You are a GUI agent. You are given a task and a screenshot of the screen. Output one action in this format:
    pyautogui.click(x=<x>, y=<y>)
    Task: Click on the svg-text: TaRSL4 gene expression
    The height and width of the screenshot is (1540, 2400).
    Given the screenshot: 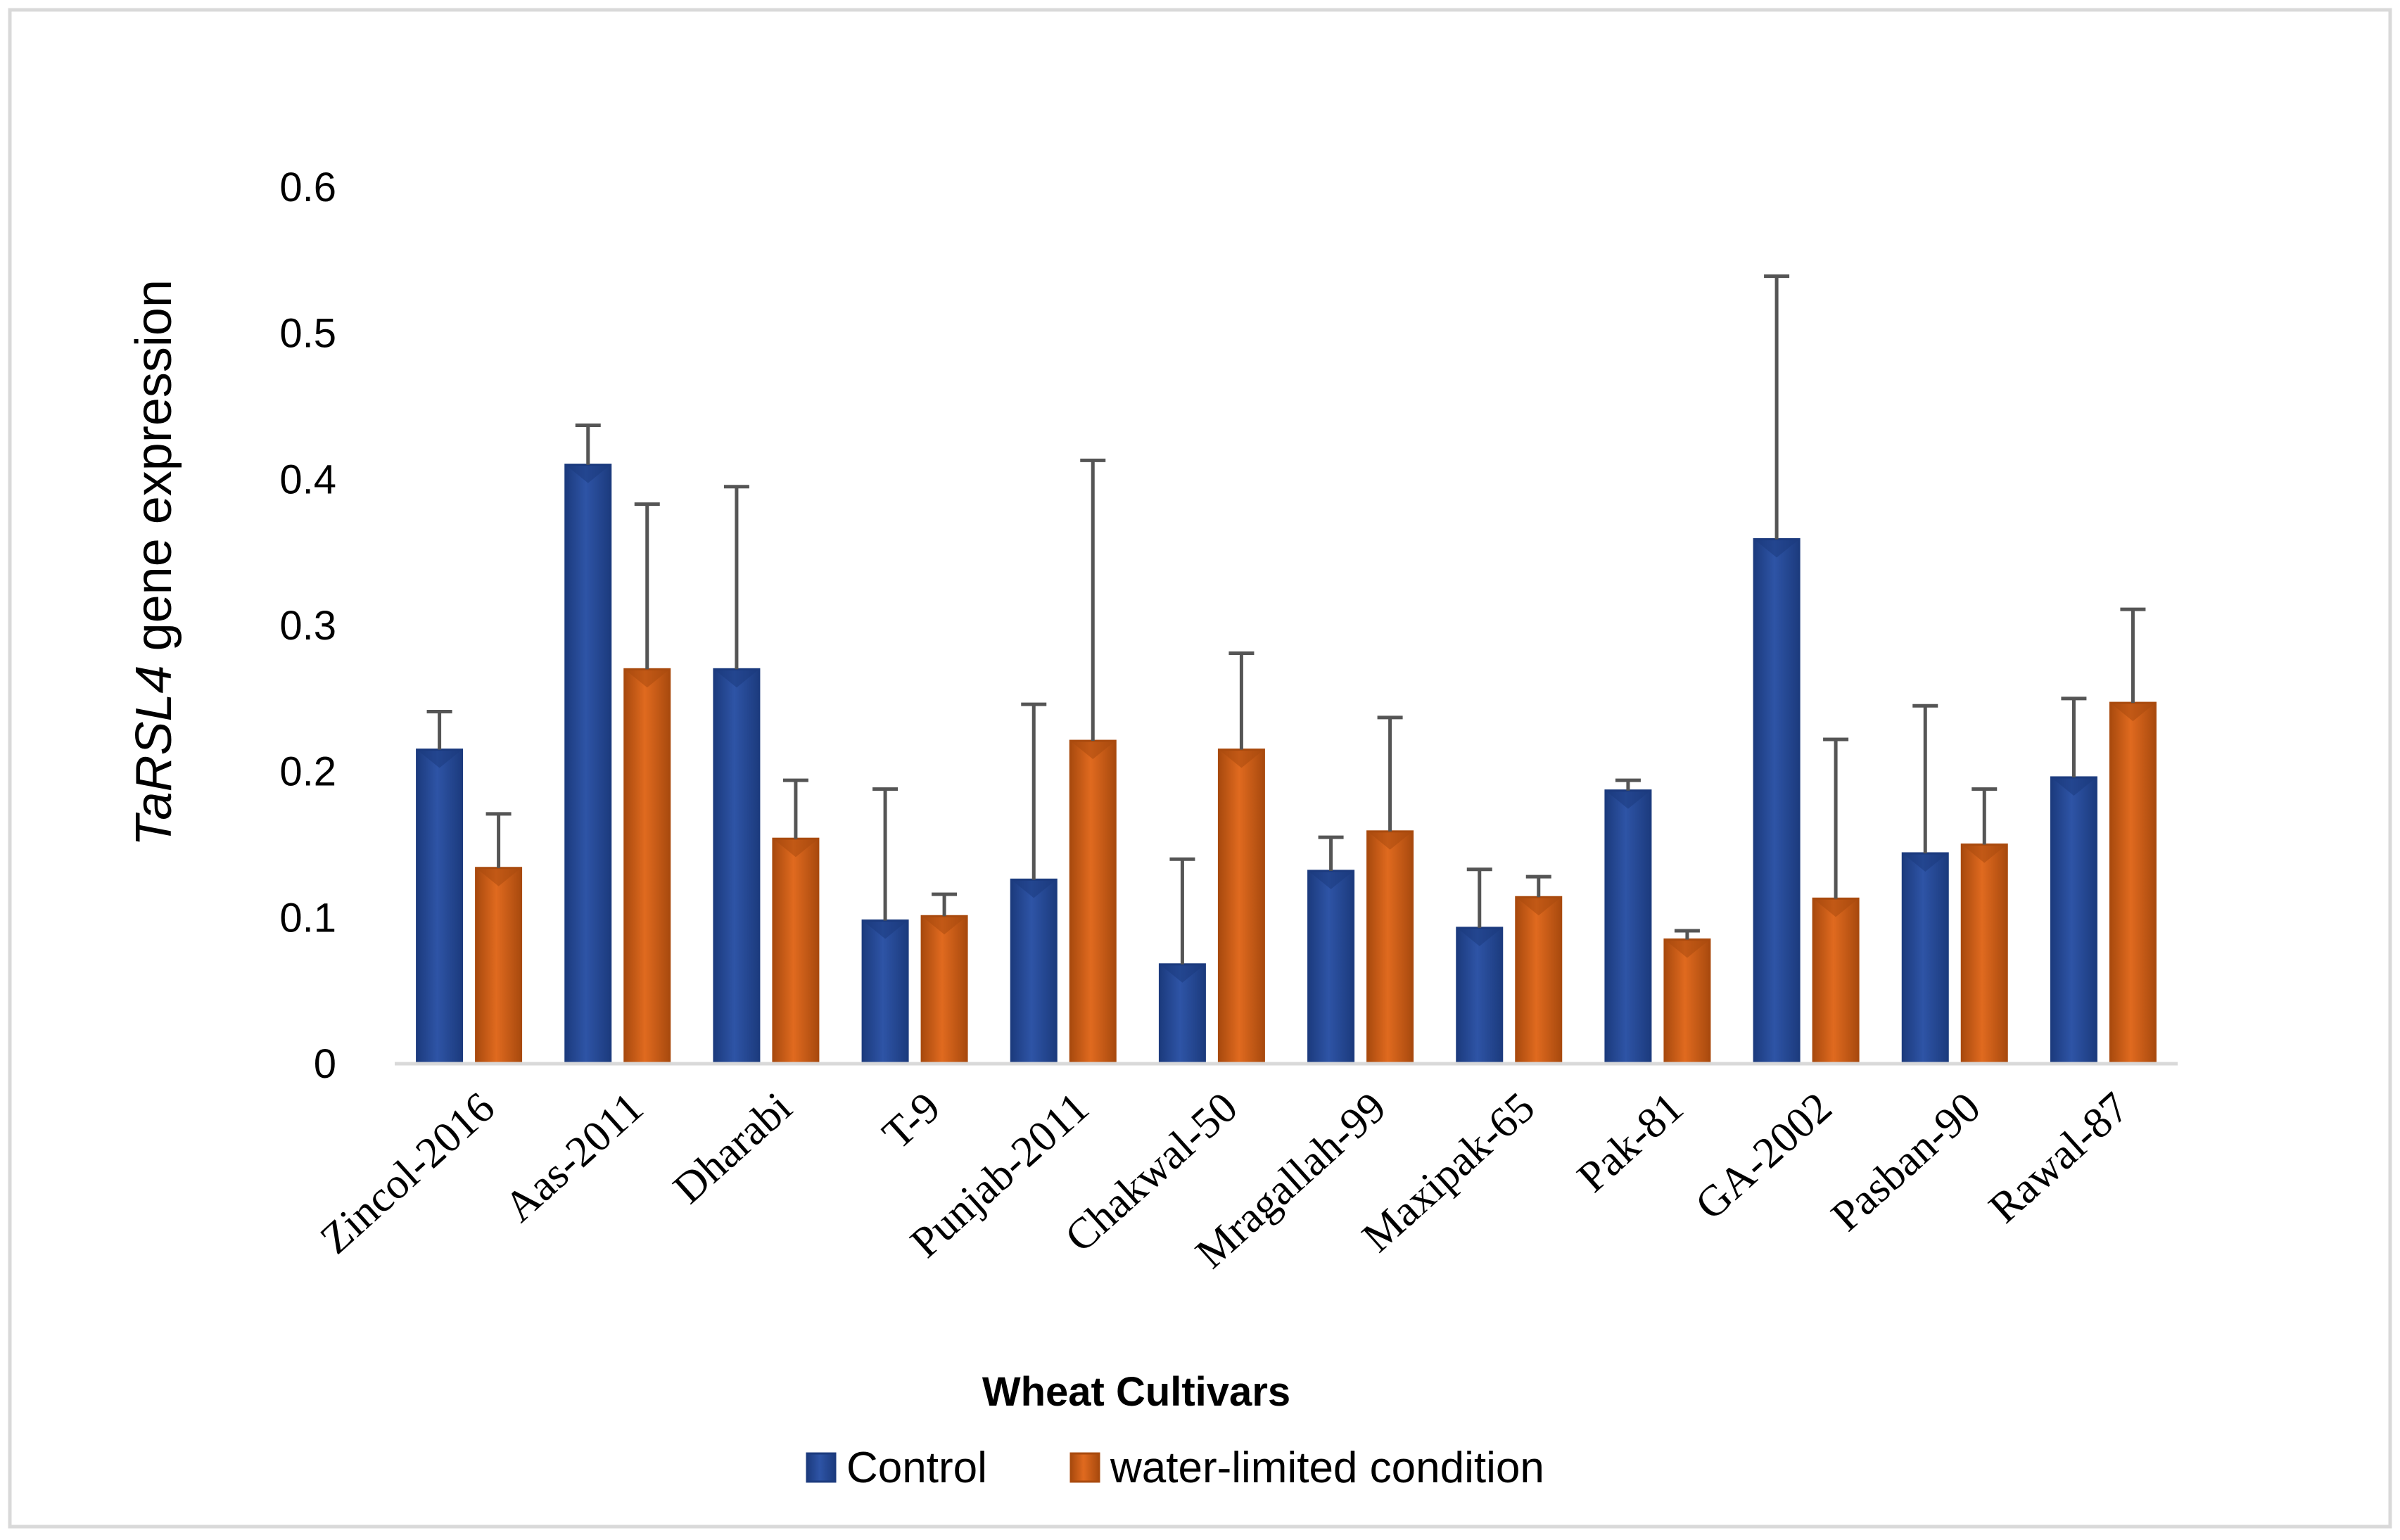 What is the action you would take?
    pyautogui.click(x=154, y=562)
    